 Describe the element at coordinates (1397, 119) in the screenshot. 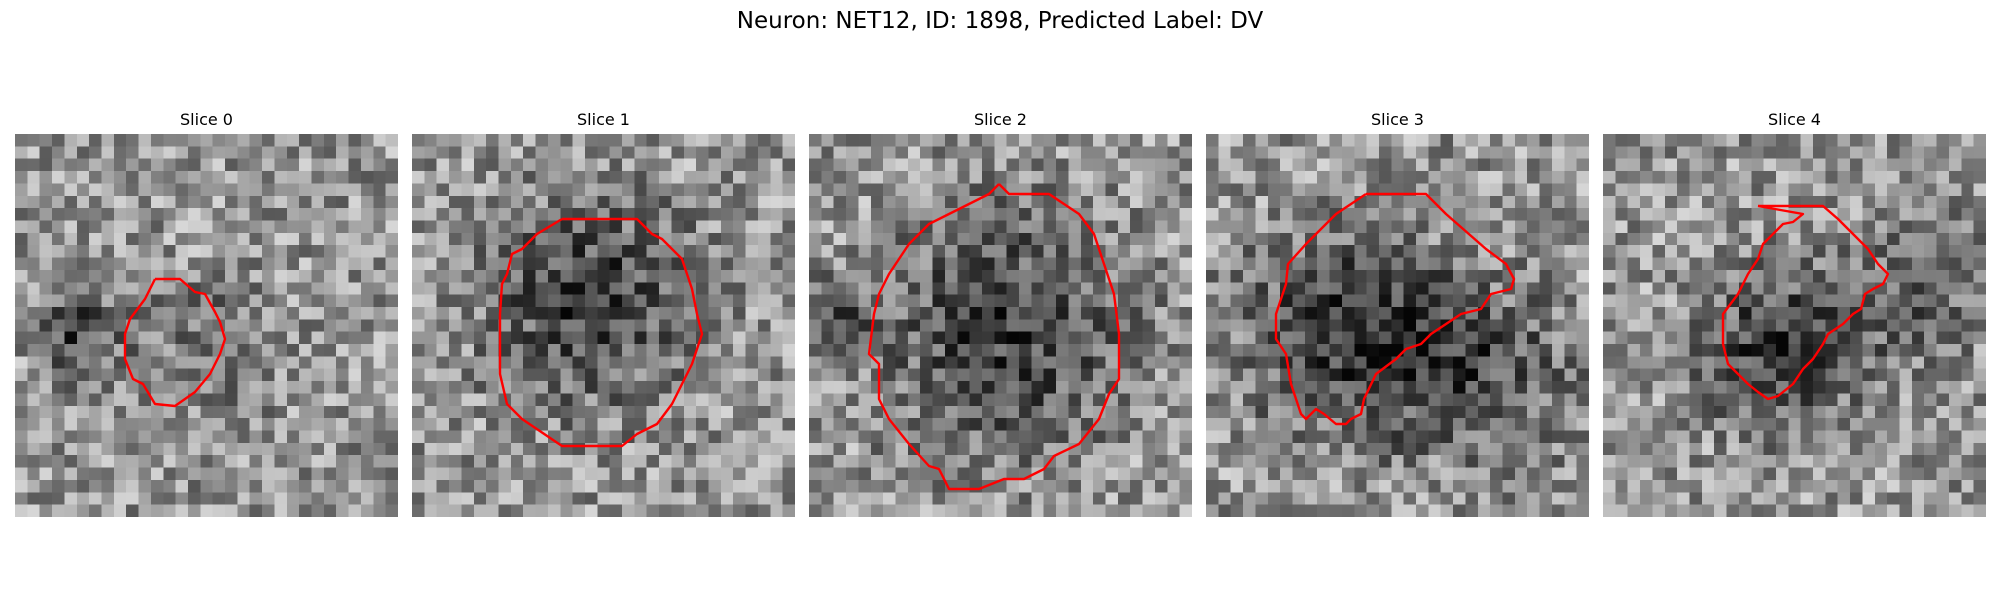

I see `slice-title-3: Slice 3` at that location.